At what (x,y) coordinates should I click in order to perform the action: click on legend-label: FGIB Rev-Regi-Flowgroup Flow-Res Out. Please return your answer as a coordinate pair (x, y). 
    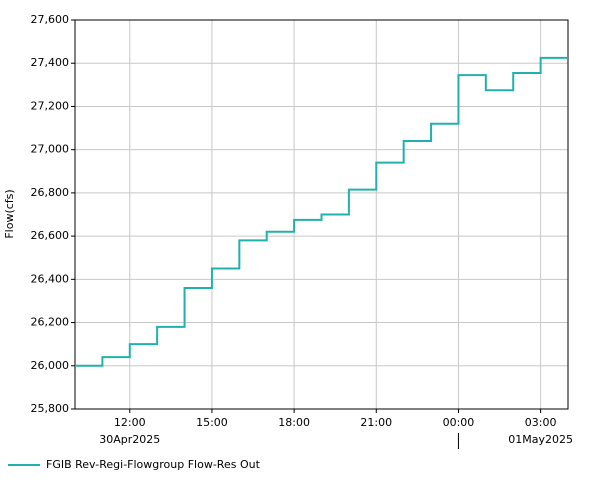
    Looking at the image, I should click on (153, 464).